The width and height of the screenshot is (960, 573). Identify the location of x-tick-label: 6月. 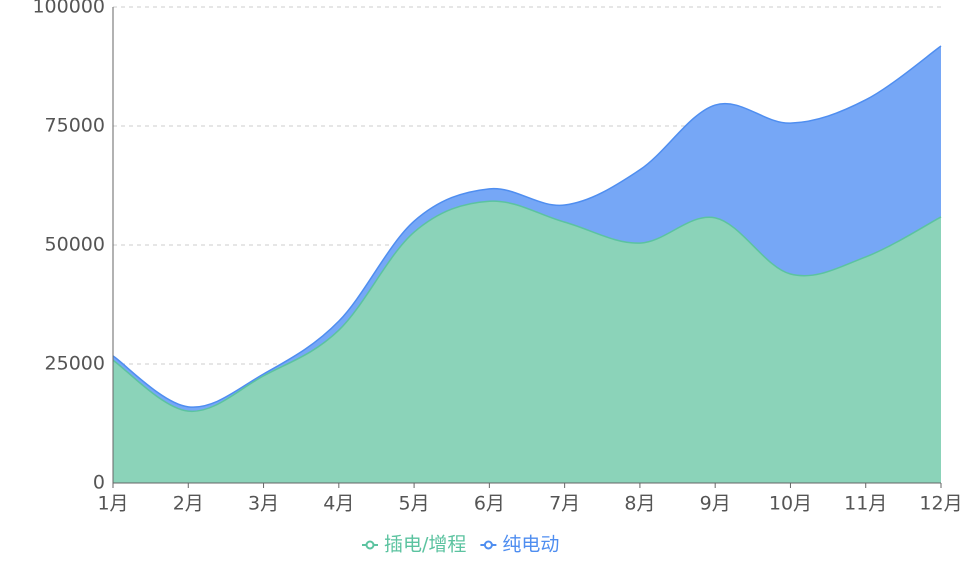
(489, 504).